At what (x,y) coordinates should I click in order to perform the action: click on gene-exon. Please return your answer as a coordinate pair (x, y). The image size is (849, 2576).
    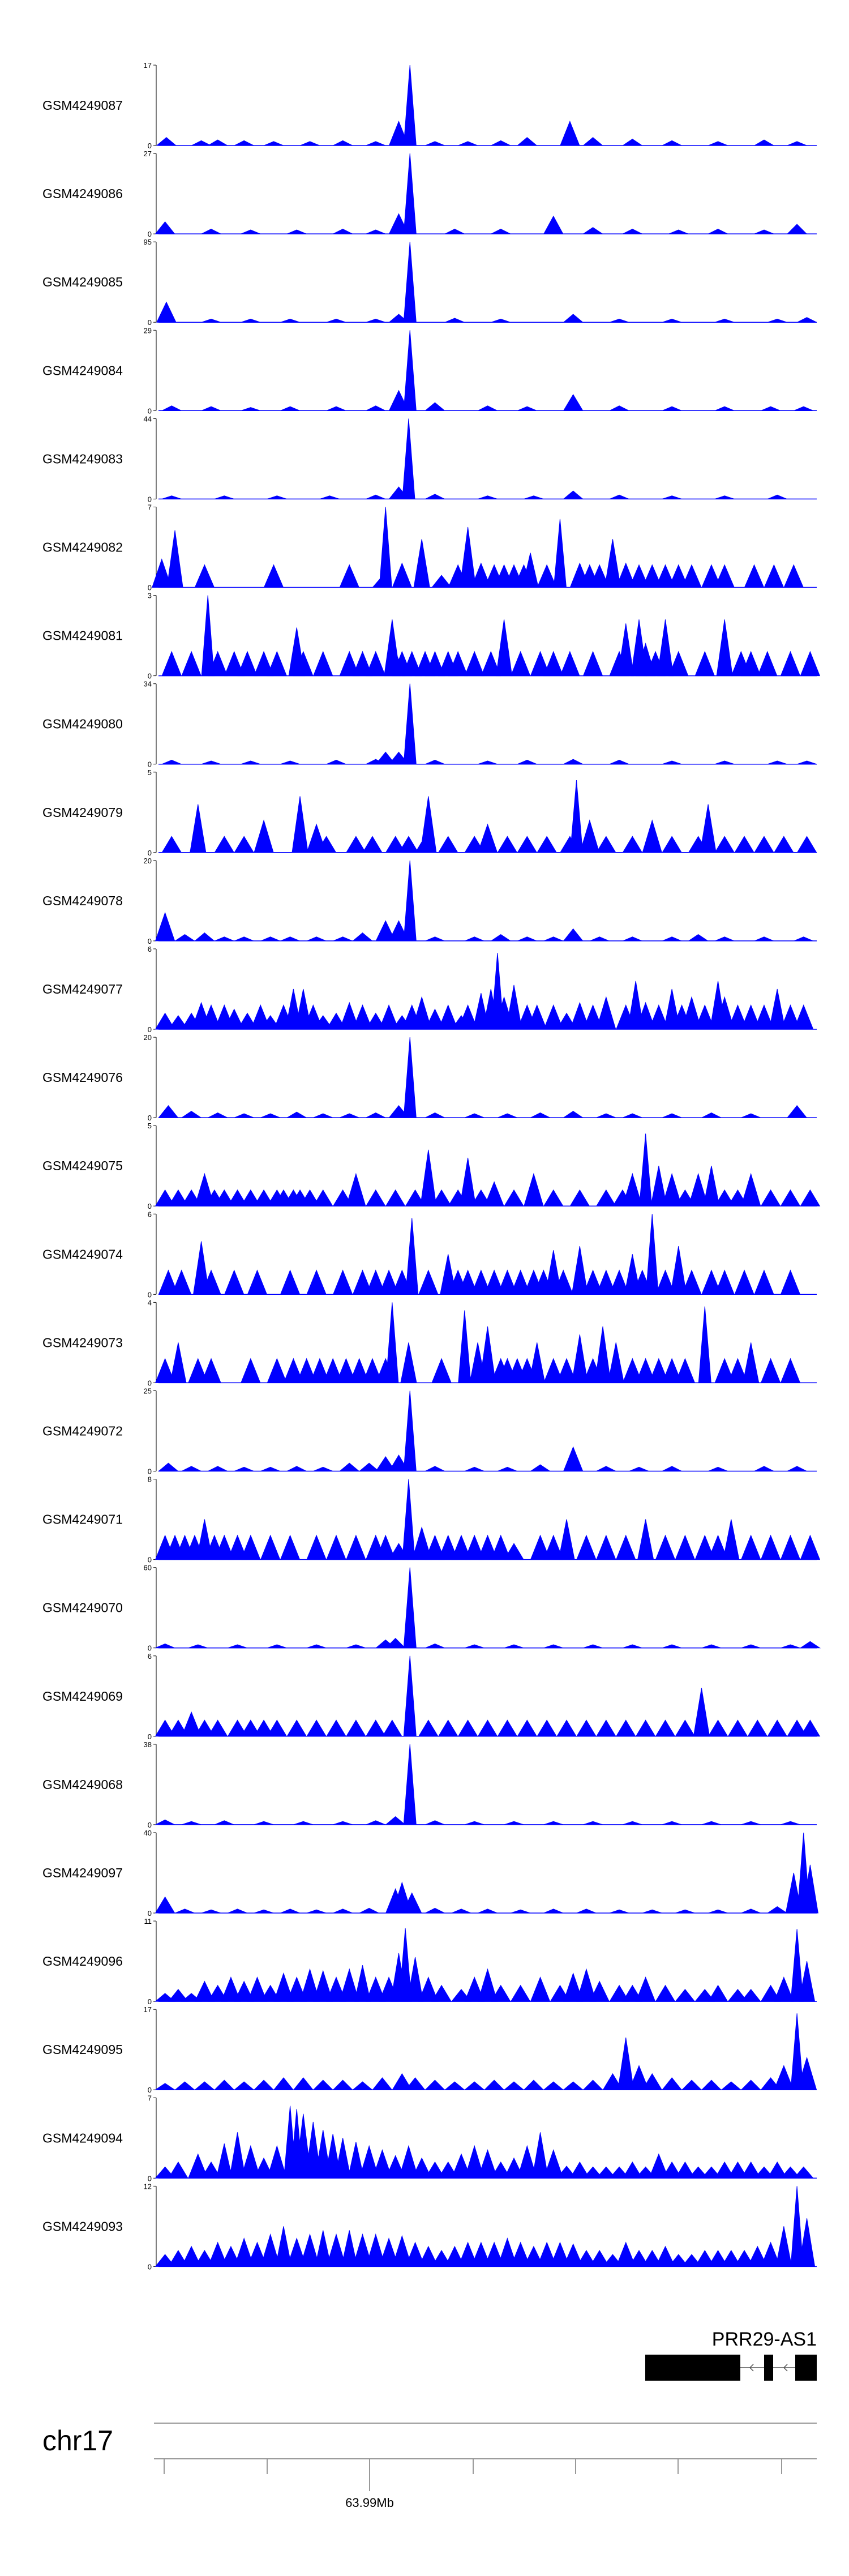
    Looking at the image, I should click on (768, 2368).